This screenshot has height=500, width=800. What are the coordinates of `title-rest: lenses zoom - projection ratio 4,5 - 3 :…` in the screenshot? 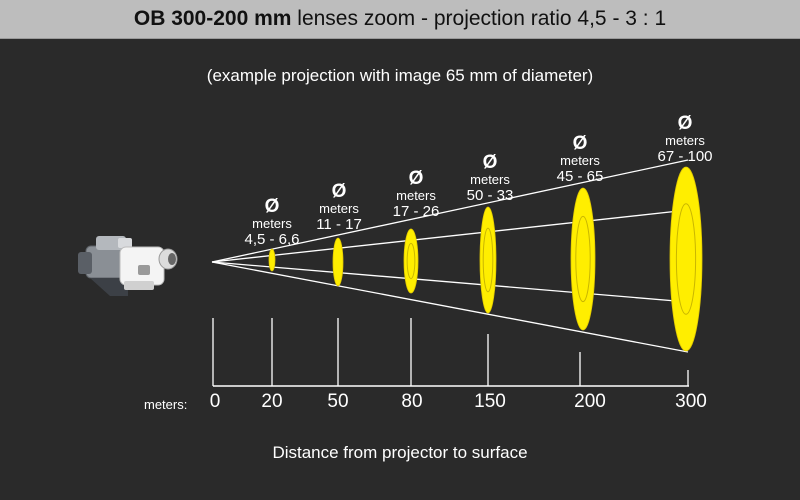 It's located at (479, 18).